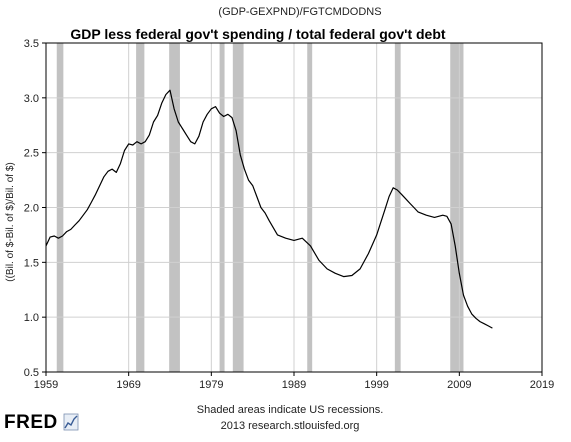  What do you see at coordinates (376, 385) in the screenshot?
I see `x-tick-label: 1999` at bounding box center [376, 385].